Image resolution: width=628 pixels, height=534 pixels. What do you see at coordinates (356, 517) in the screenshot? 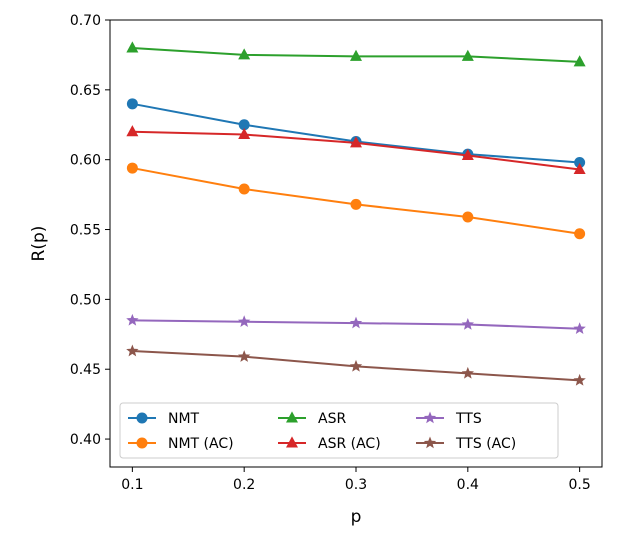
I see `x-axis-label: p` at bounding box center [356, 517].